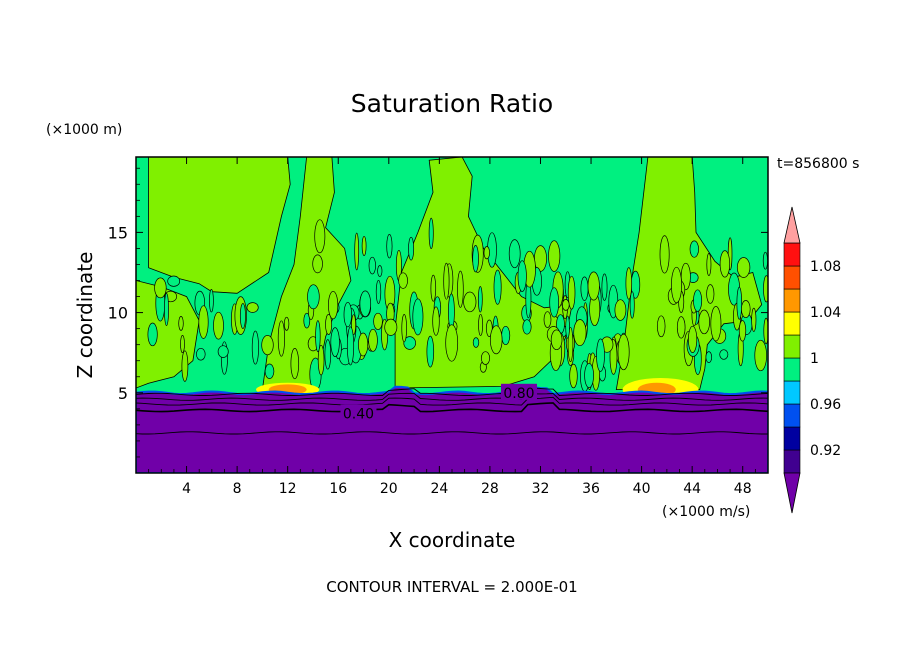 The width and height of the screenshot is (904, 654). Describe the element at coordinates (219, 225) in the screenshot. I see `plume-region` at that location.